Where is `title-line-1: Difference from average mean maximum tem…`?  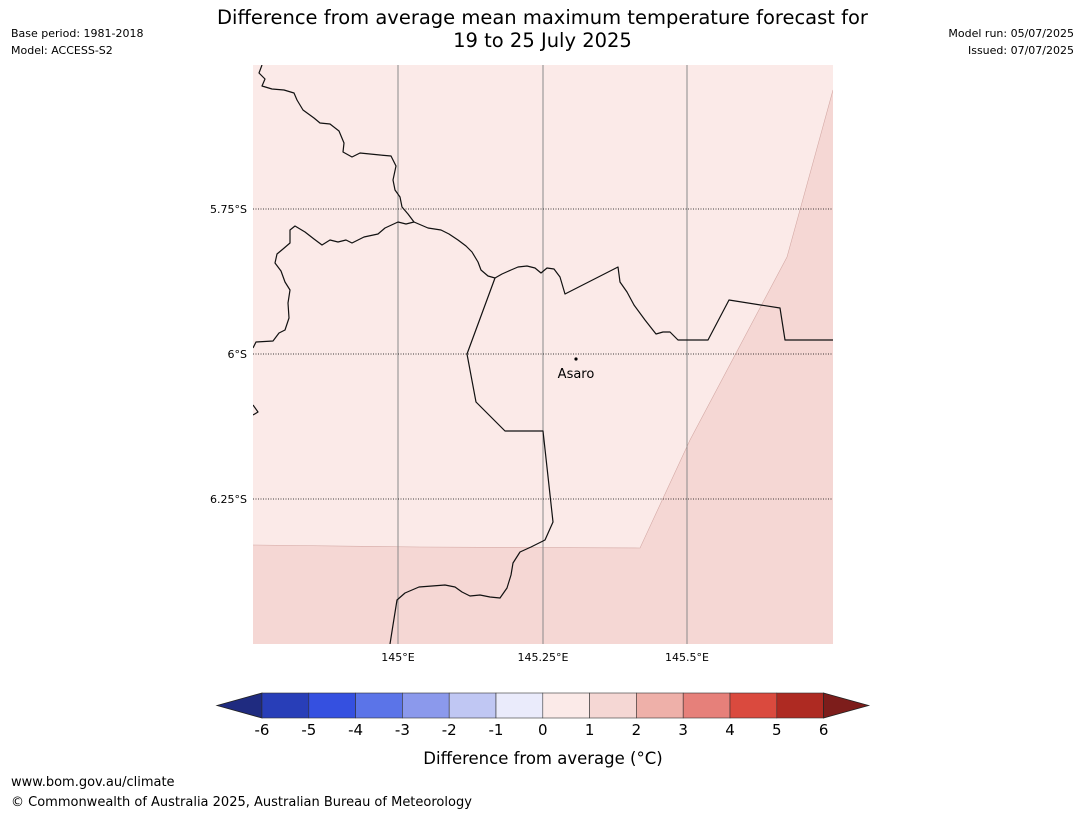 title-line-1: Difference from average mean maximum tem… is located at coordinates (542, 17).